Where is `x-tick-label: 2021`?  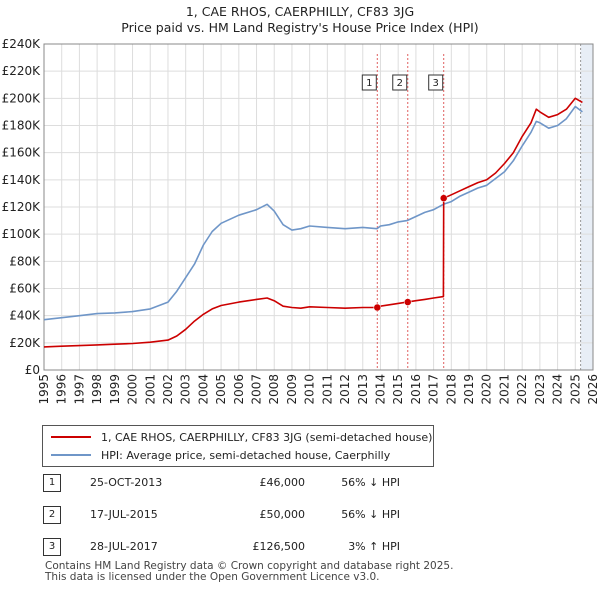 x-tick-label: 2021 is located at coordinates (504, 389).